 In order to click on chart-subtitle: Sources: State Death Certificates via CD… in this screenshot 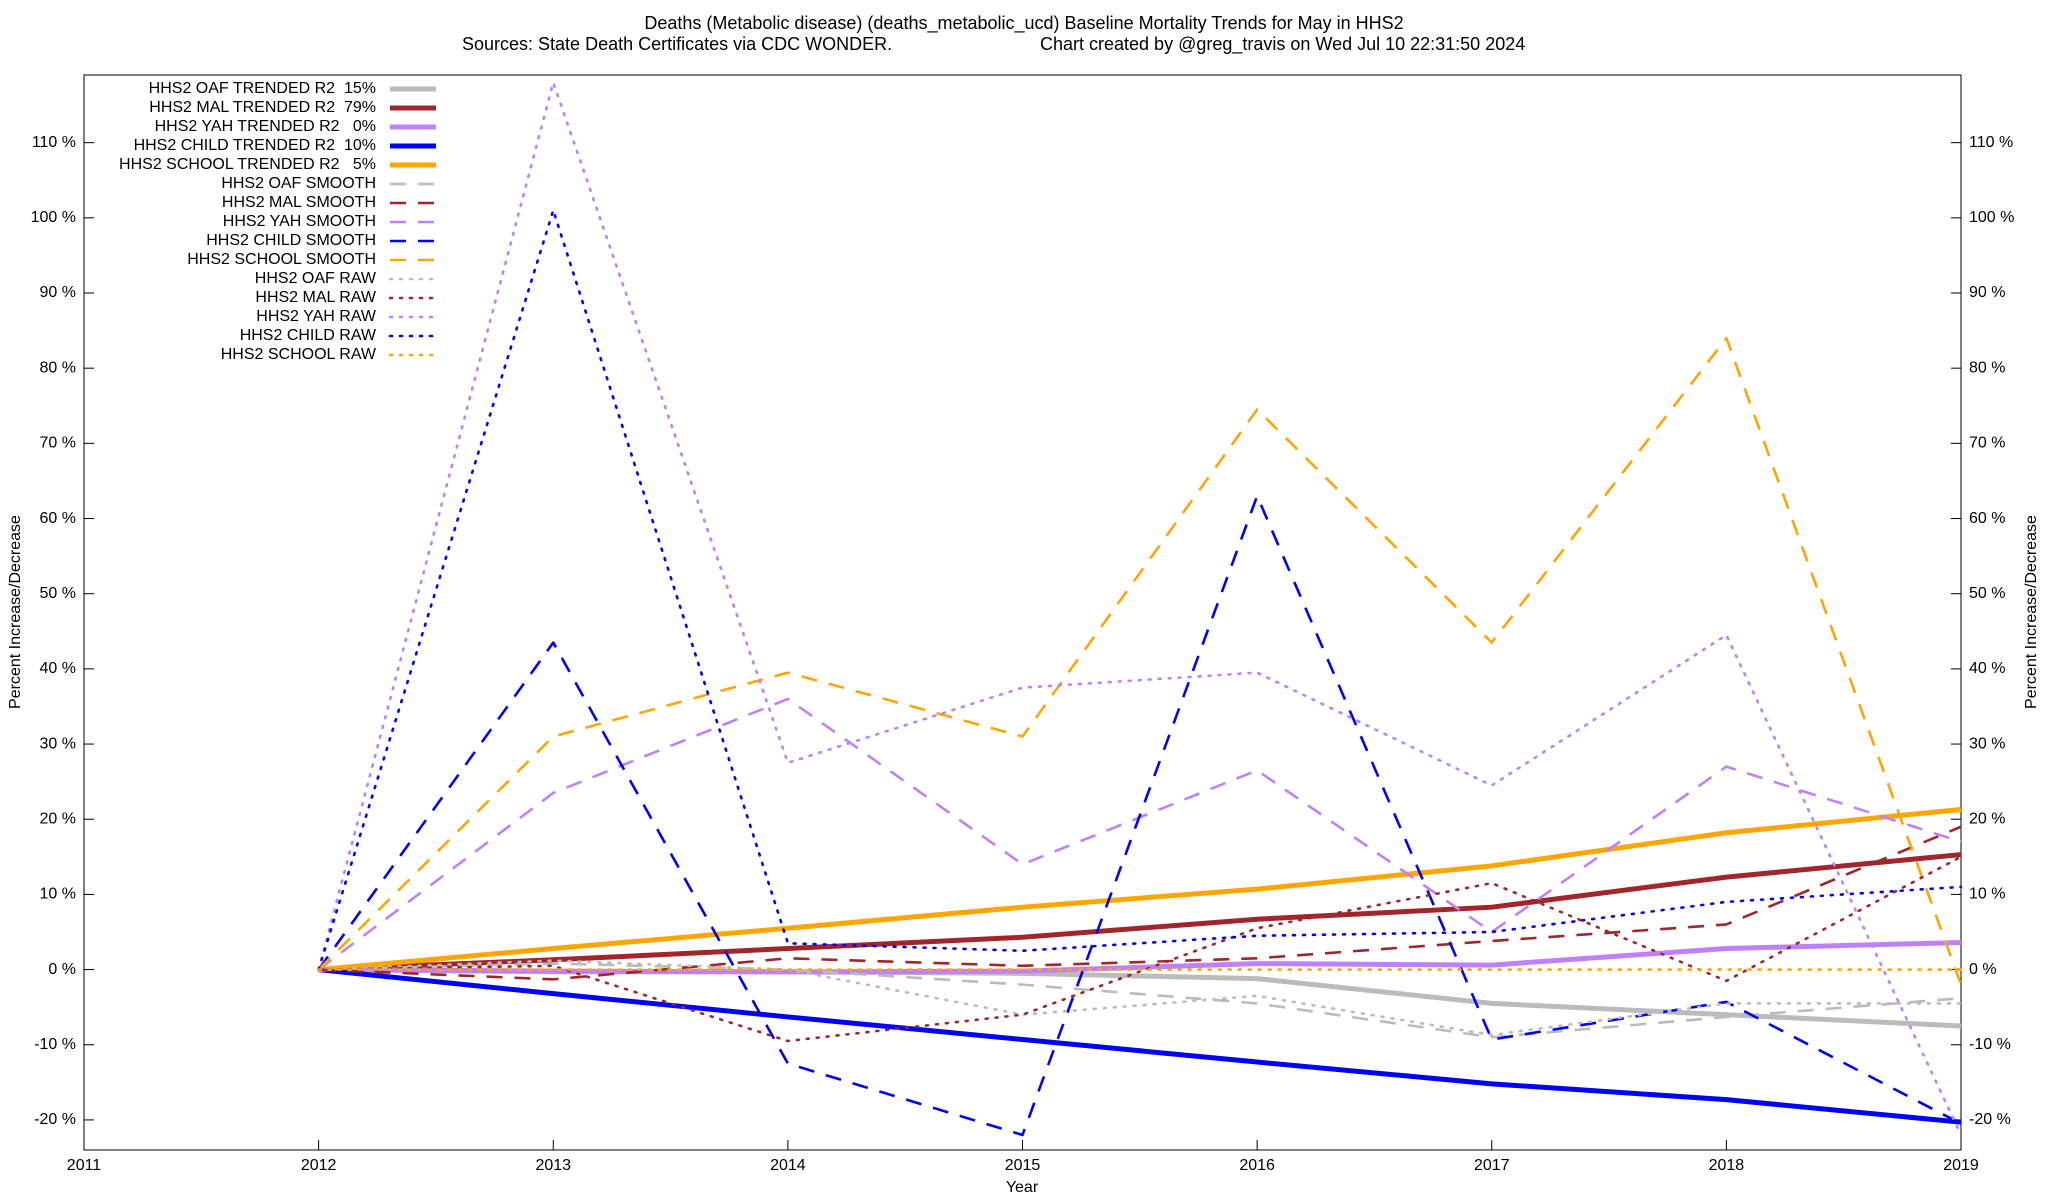, I will do `click(677, 44)`.